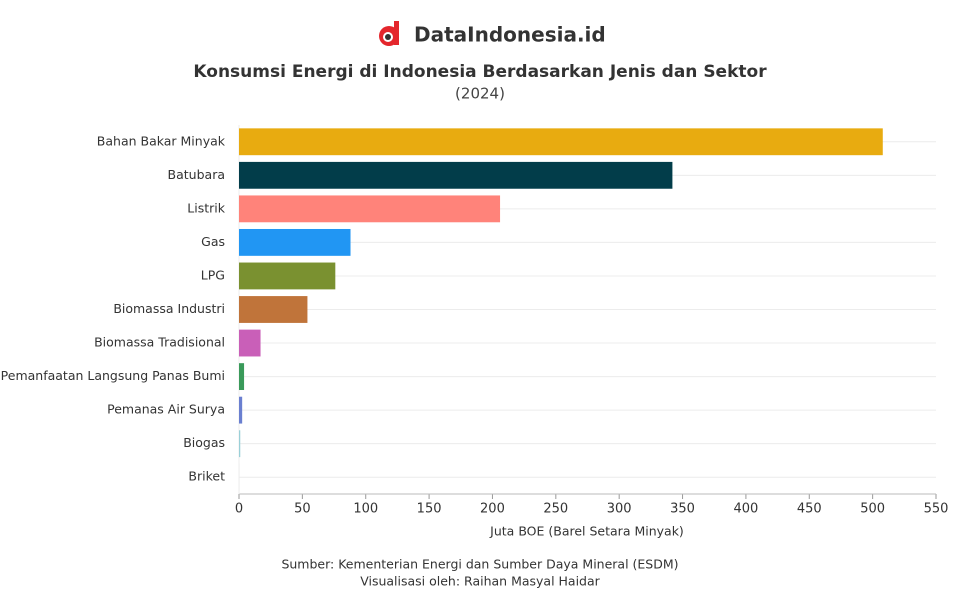 This screenshot has height=600, width=960. What do you see at coordinates (206, 207) in the screenshot?
I see `y-tick-label: Listrik` at bounding box center [206, 207].